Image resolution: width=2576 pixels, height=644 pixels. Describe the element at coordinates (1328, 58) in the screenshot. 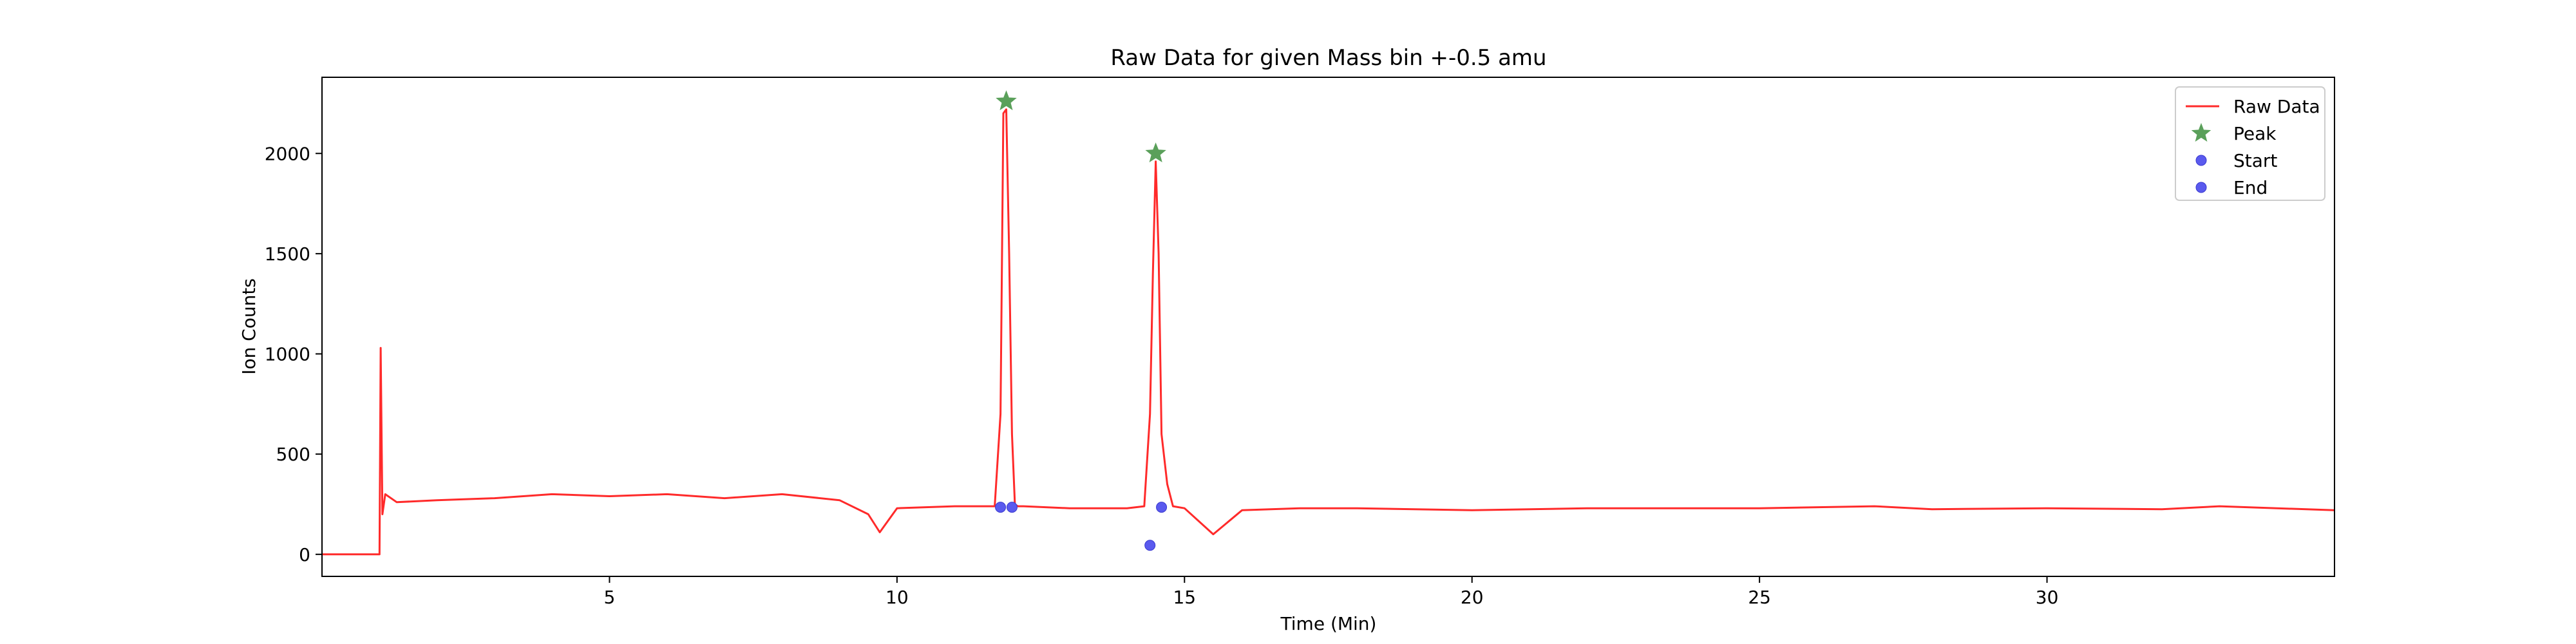

I see `chart-title: Raw Data for given Mass bin +-0.5 amu` at that location.